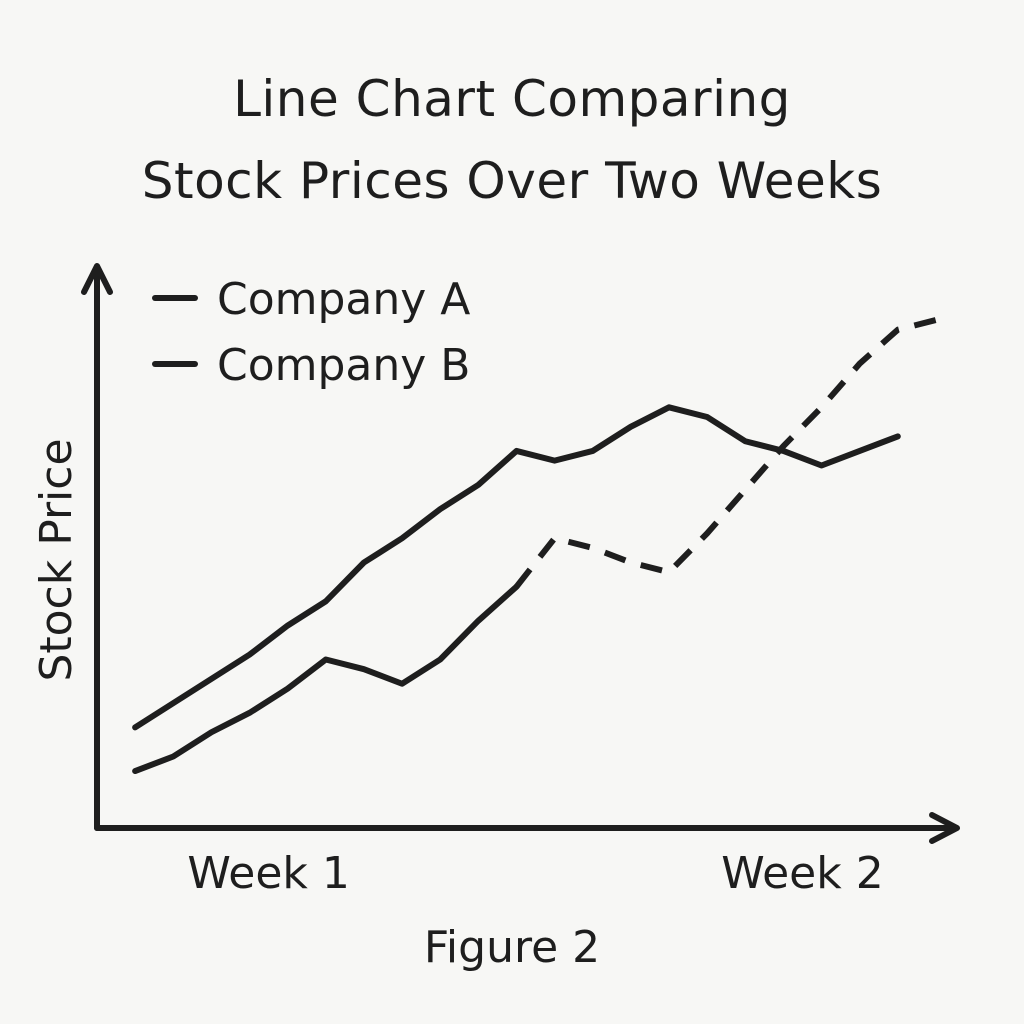 Image resolution: width=1024 pixels, height=1024 pixels. What do you see at coordinates (343, 299) in the screenshot?
I see `legend-label-company-a: Company A` at bounding box center [343, 299].